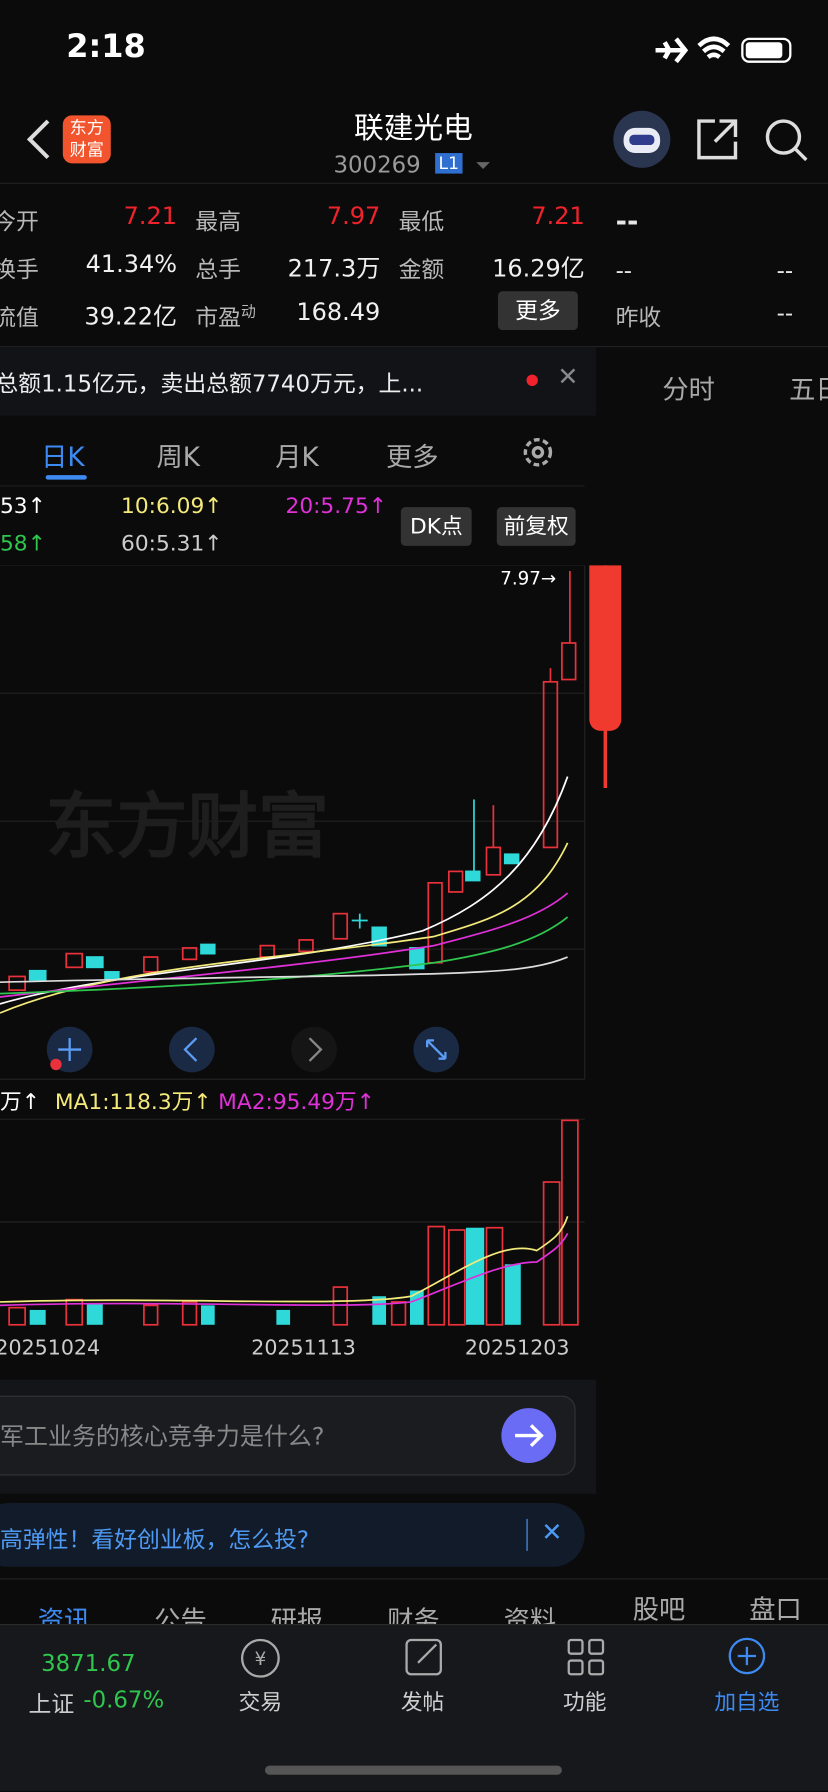 The width and height of the screenshot is (828, 1792). What do you see at coordinates (528, 1435) in the screenshot?
I see `send-button` at bounding box center [528, 1435].